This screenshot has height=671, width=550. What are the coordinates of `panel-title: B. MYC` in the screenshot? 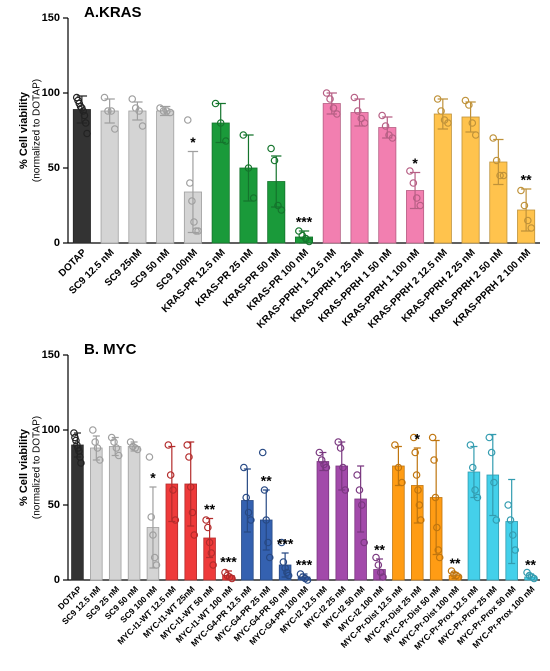 It's located at (110, 349).